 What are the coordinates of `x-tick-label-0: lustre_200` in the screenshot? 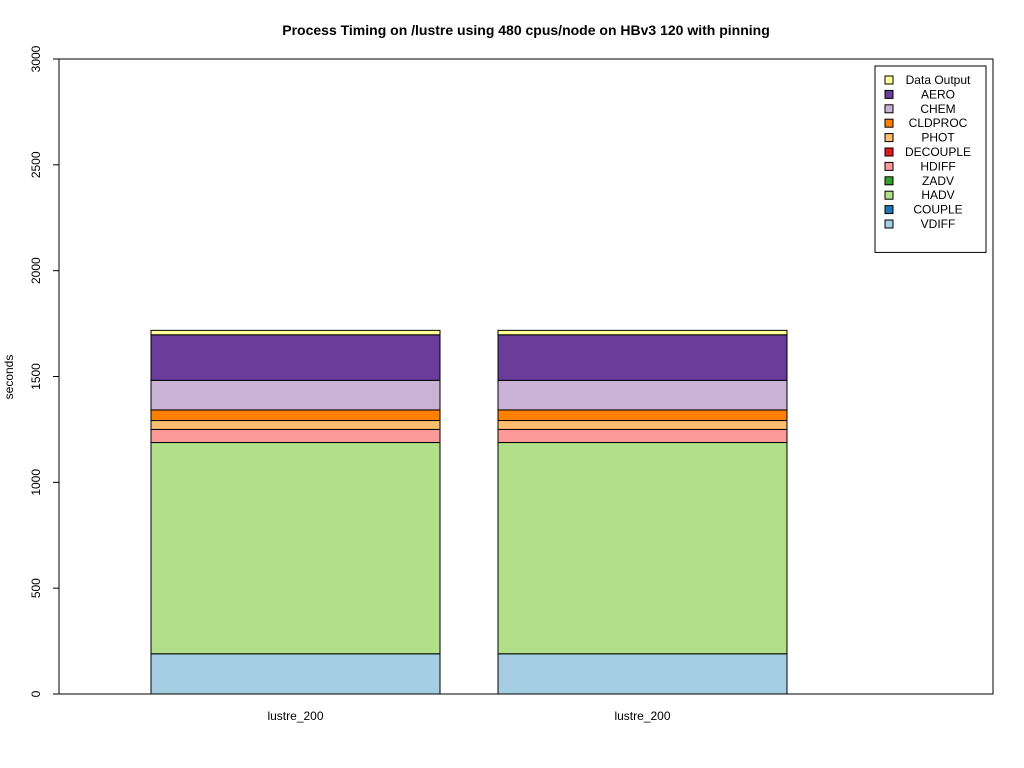 It's located at (295, 716).